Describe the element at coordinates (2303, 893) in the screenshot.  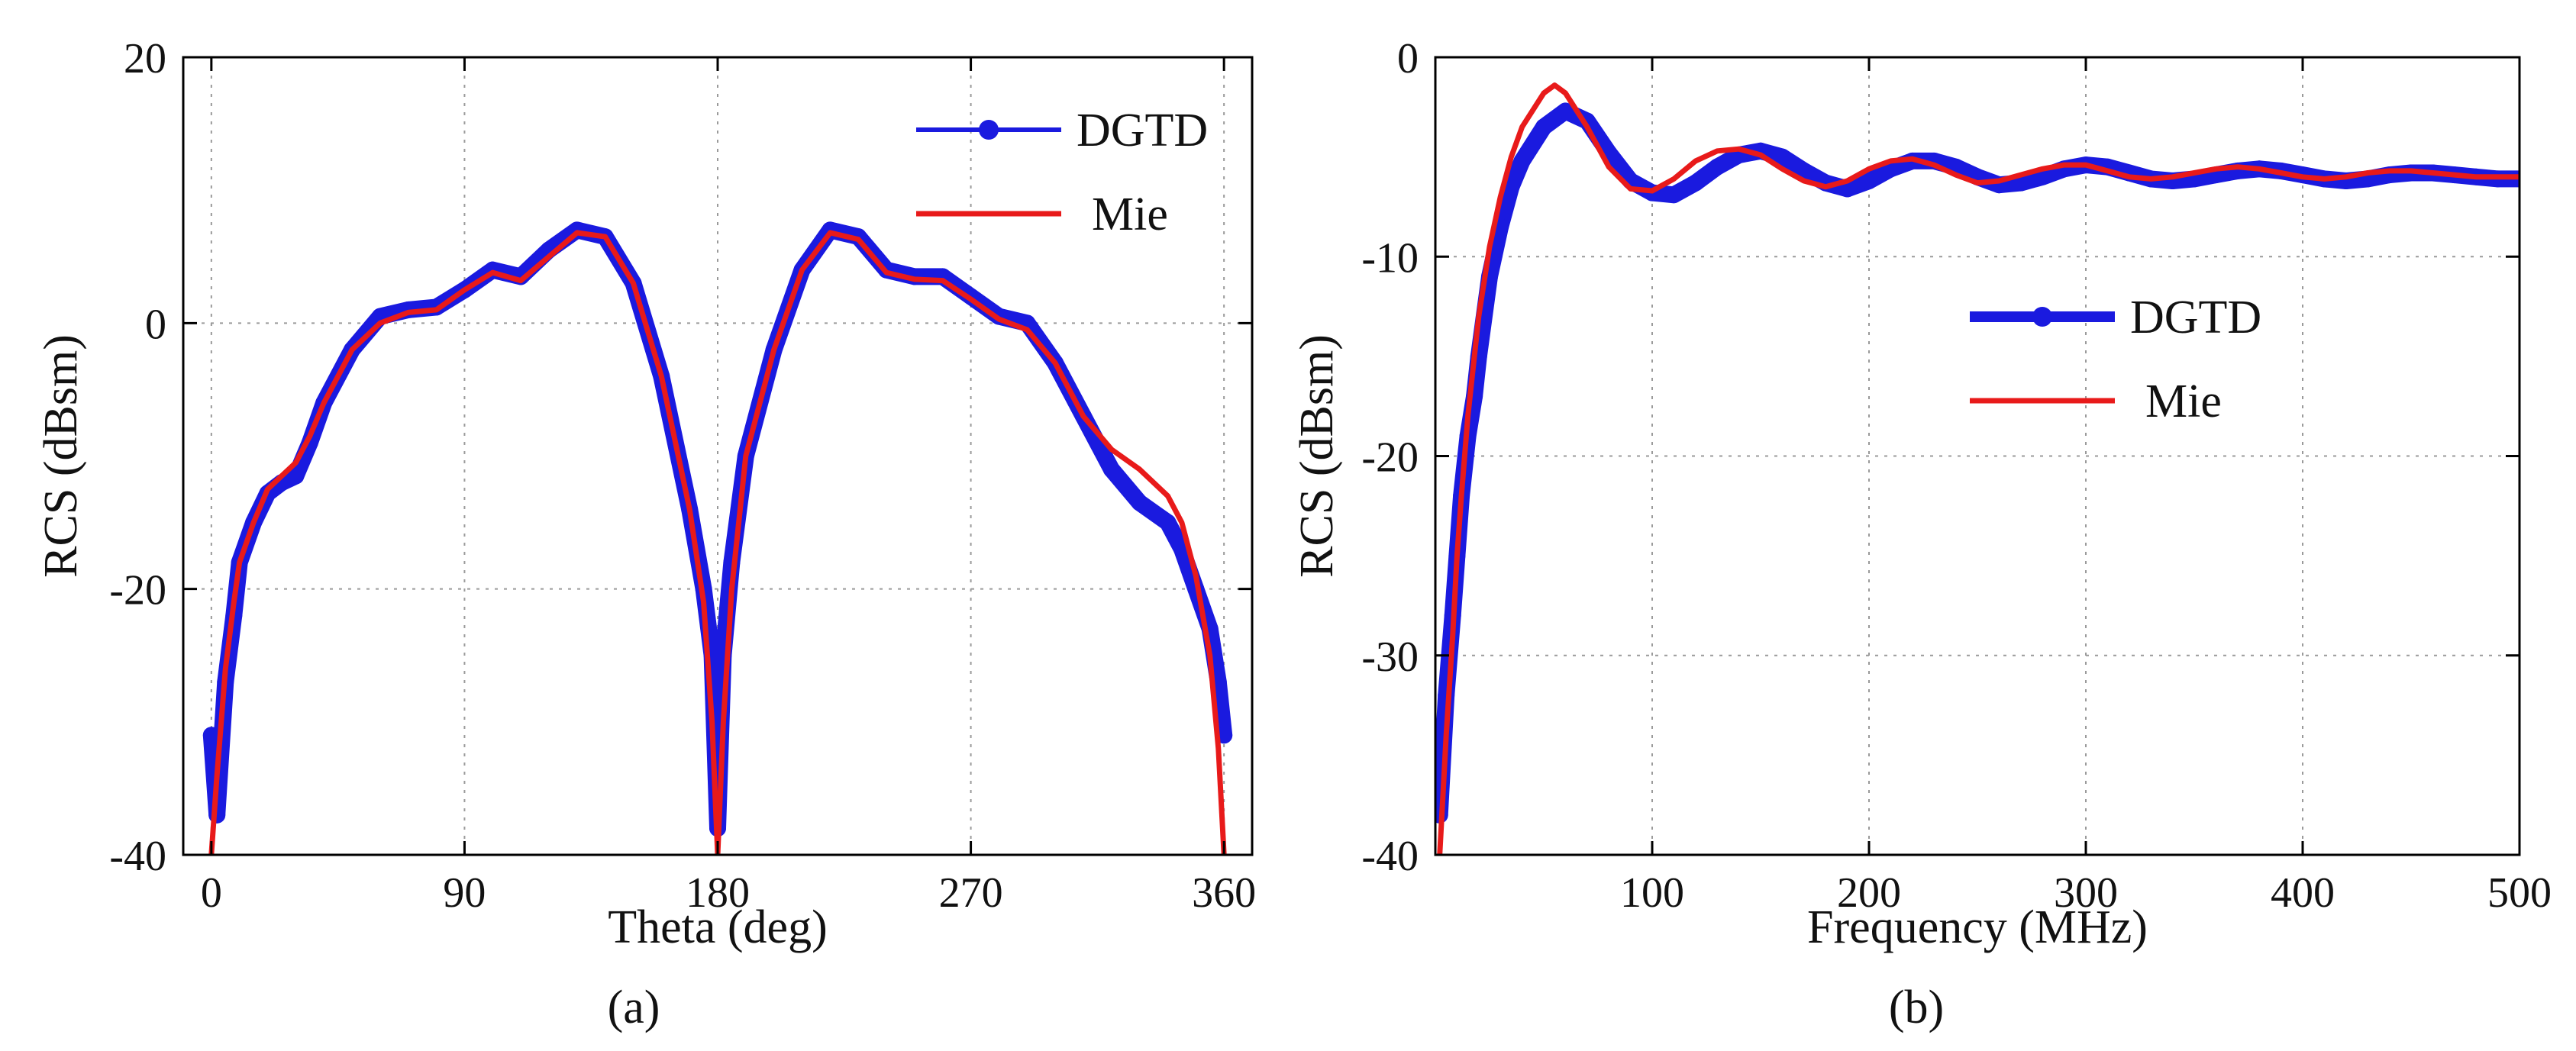
I see `x-tick-label: 400` at that location.